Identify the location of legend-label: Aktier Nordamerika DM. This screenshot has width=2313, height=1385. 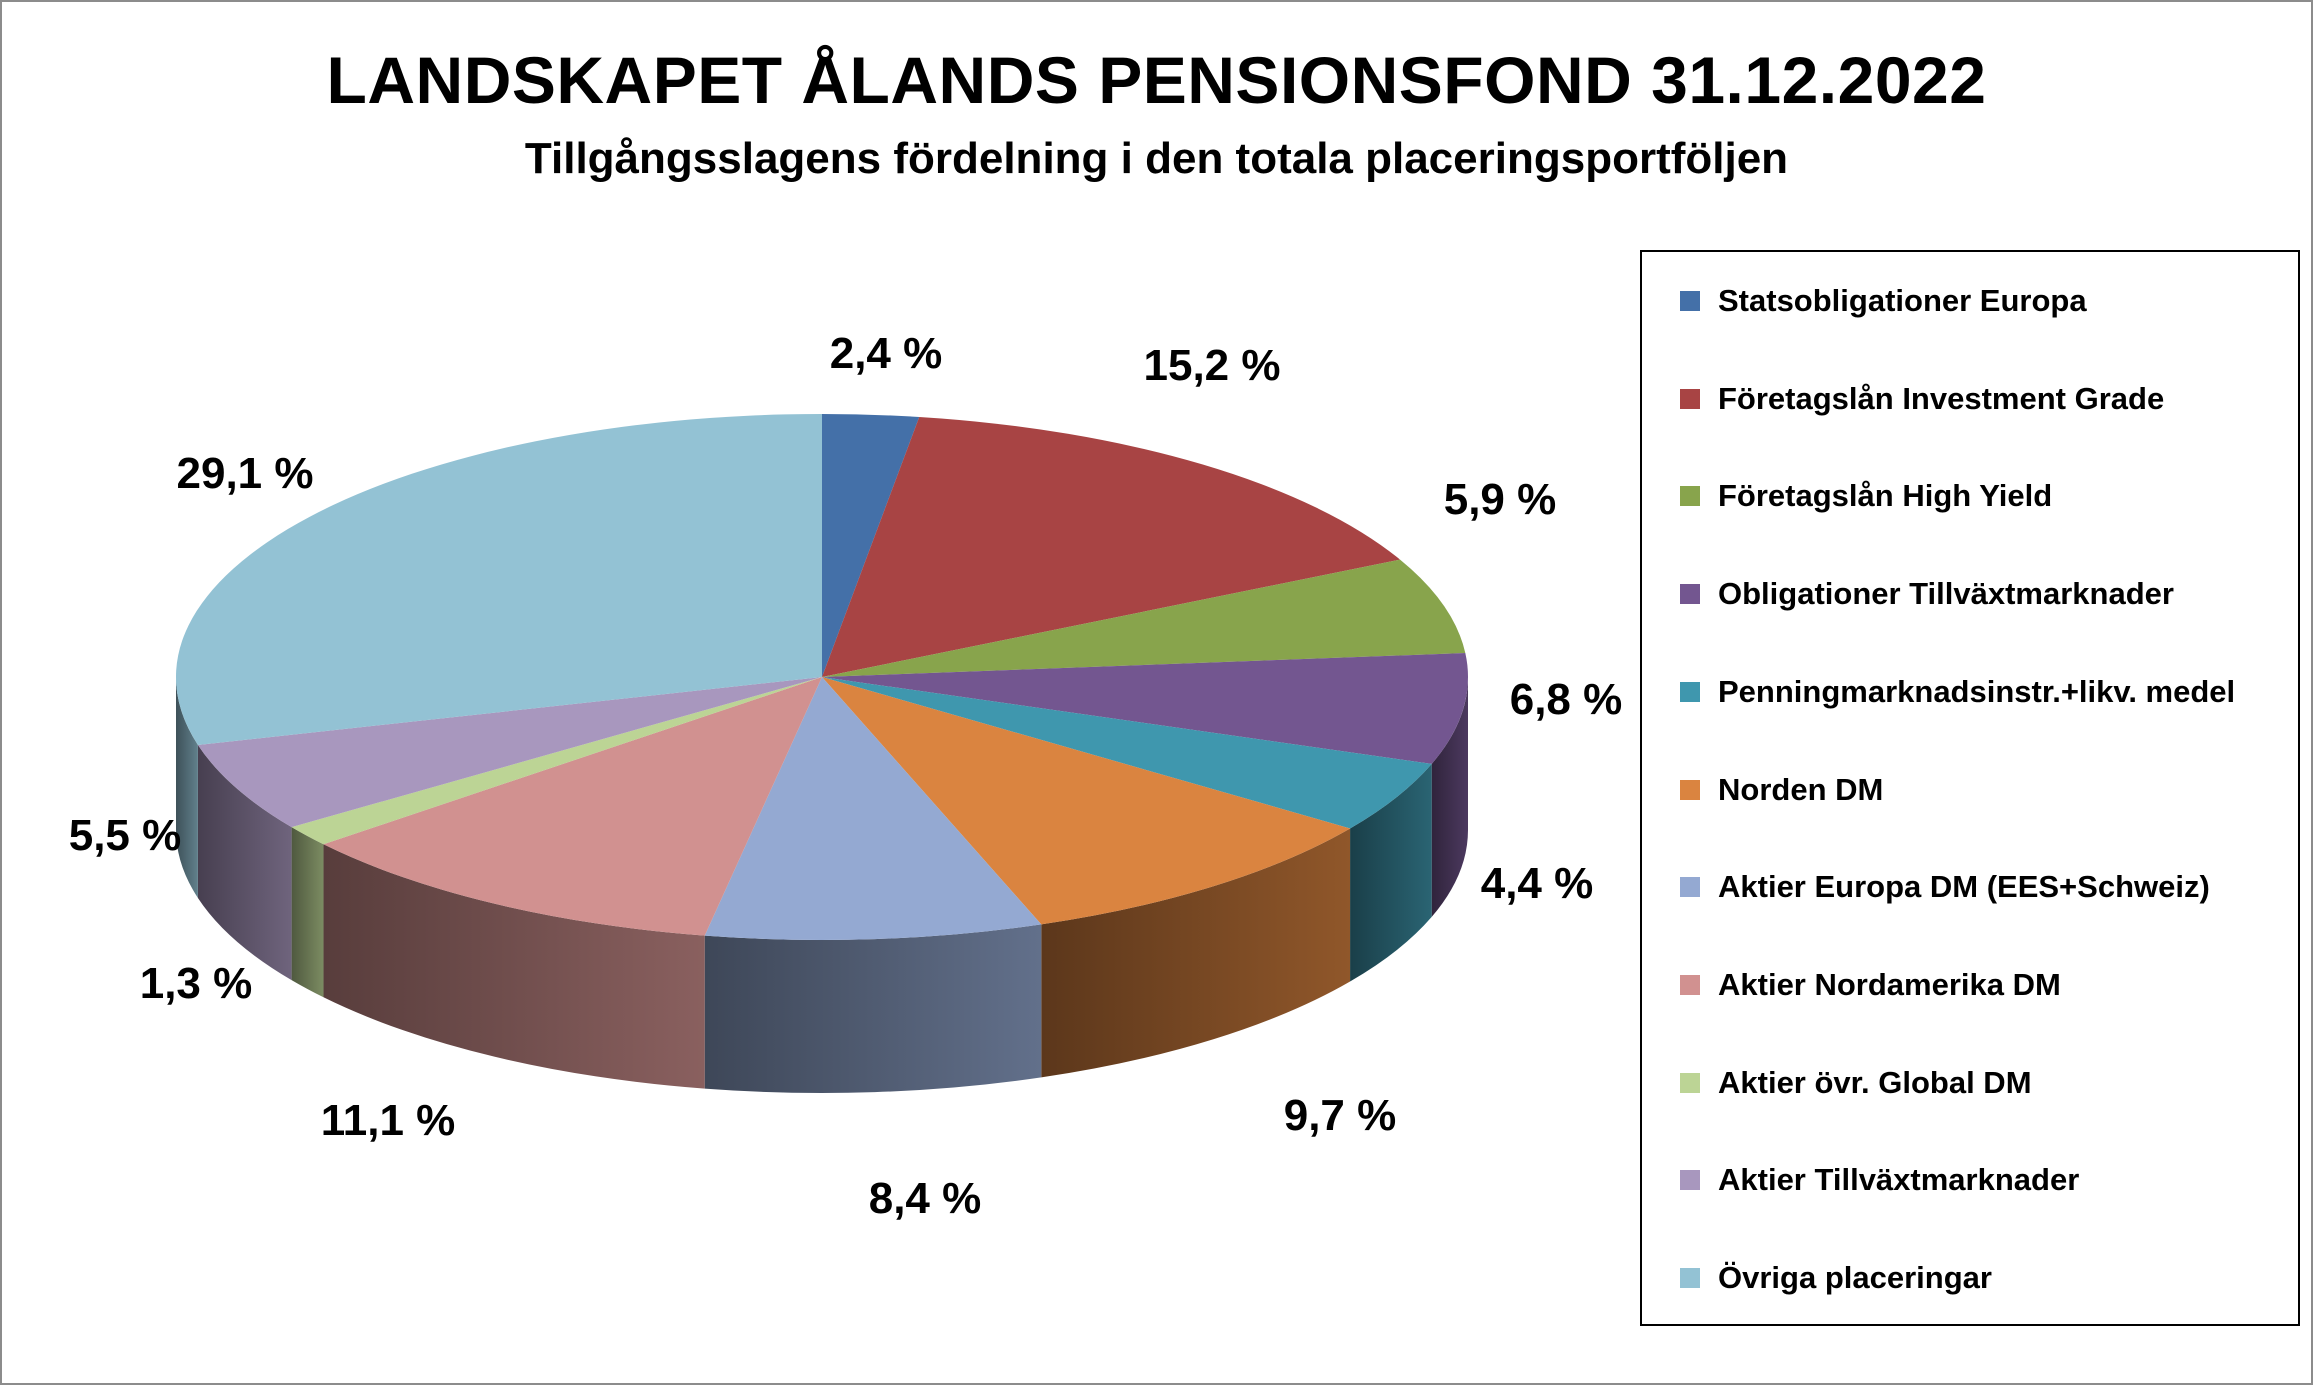
(1889, 984).